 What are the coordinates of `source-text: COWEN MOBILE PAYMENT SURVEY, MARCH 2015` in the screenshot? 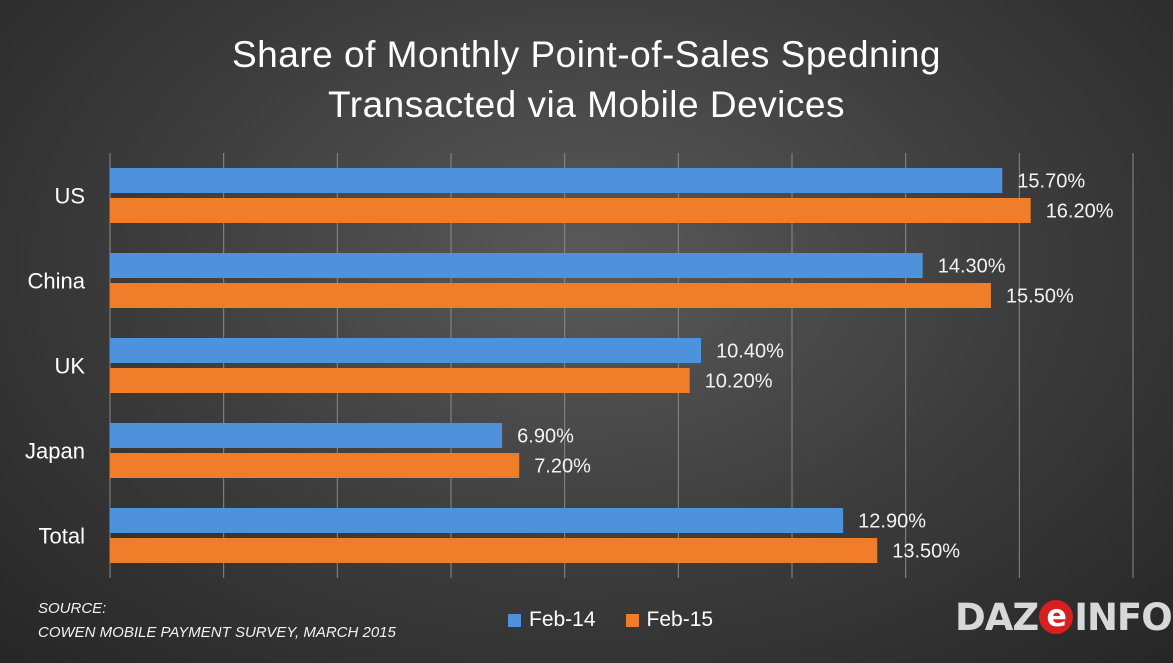 It's located at (217, 632).